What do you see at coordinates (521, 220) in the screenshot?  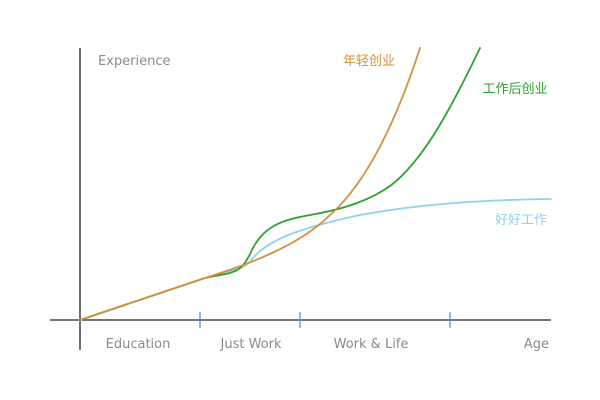 I see `series-label-work-well: 好好工作` at bounding box center [521, 220].